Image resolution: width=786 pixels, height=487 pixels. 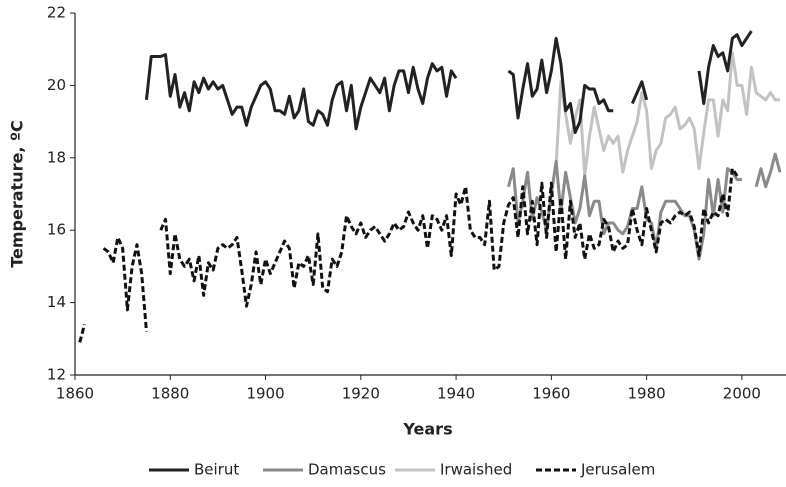 What do you see at coordinates (56, 85) in the screenshot?
I see `y-tick-label: 20` at bounding box center [56, 85].